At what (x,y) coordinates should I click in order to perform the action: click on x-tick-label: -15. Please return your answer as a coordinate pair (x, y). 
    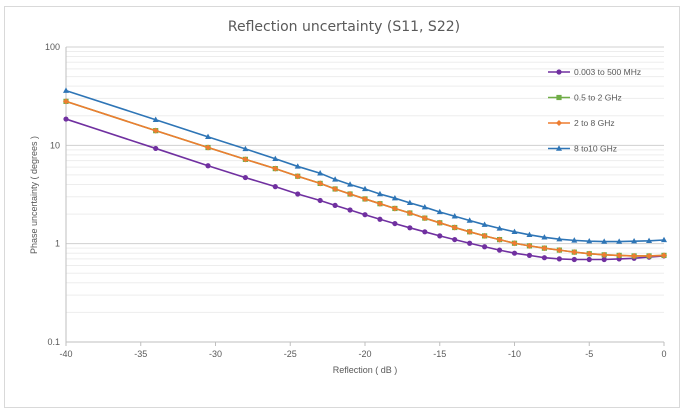
    Looking at the image, I should click on (439, 354).